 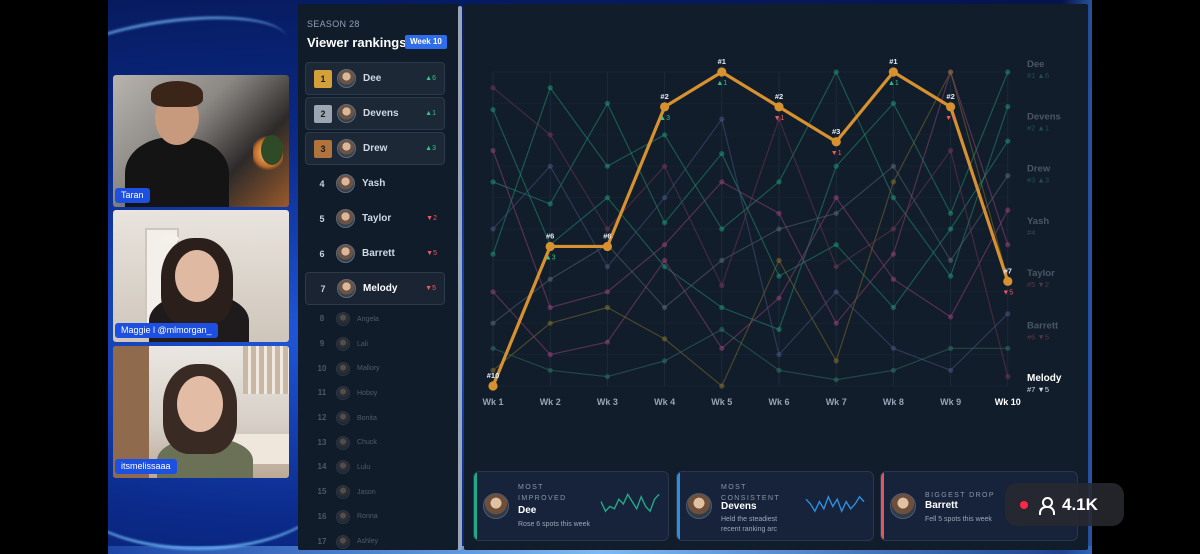 I want to click on rank-row: 6 Barrett ▼5, so click(x=375, y=253).